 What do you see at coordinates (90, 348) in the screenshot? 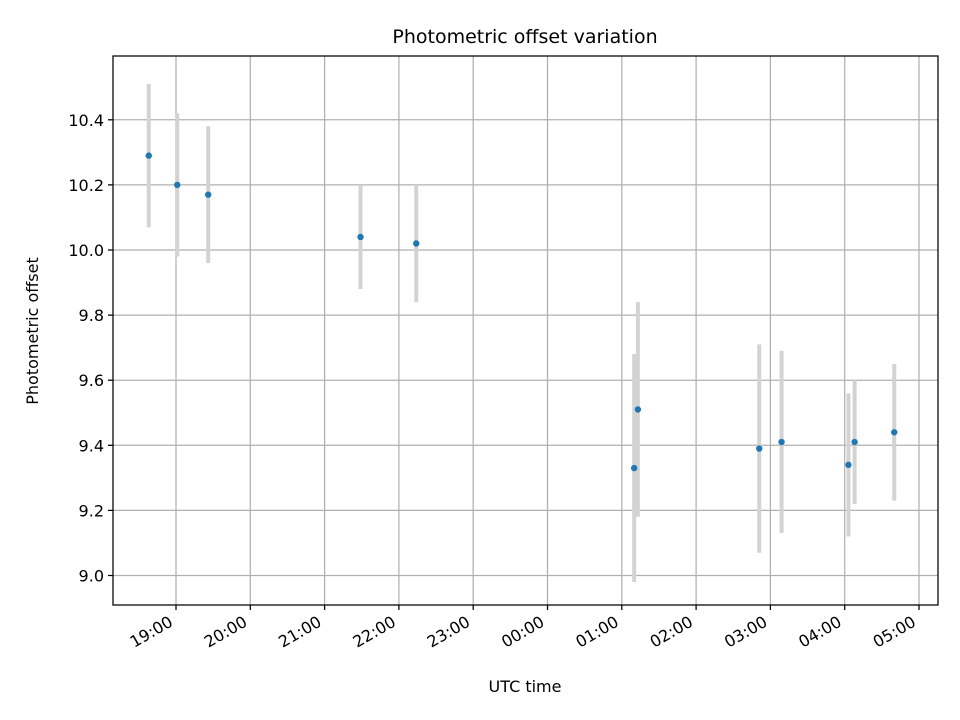
I see `y-axis-ticks: 9.0 9.2 9.4 9.6 9.8 10.0 10.2 10.4` at bounding box center [90, 348].